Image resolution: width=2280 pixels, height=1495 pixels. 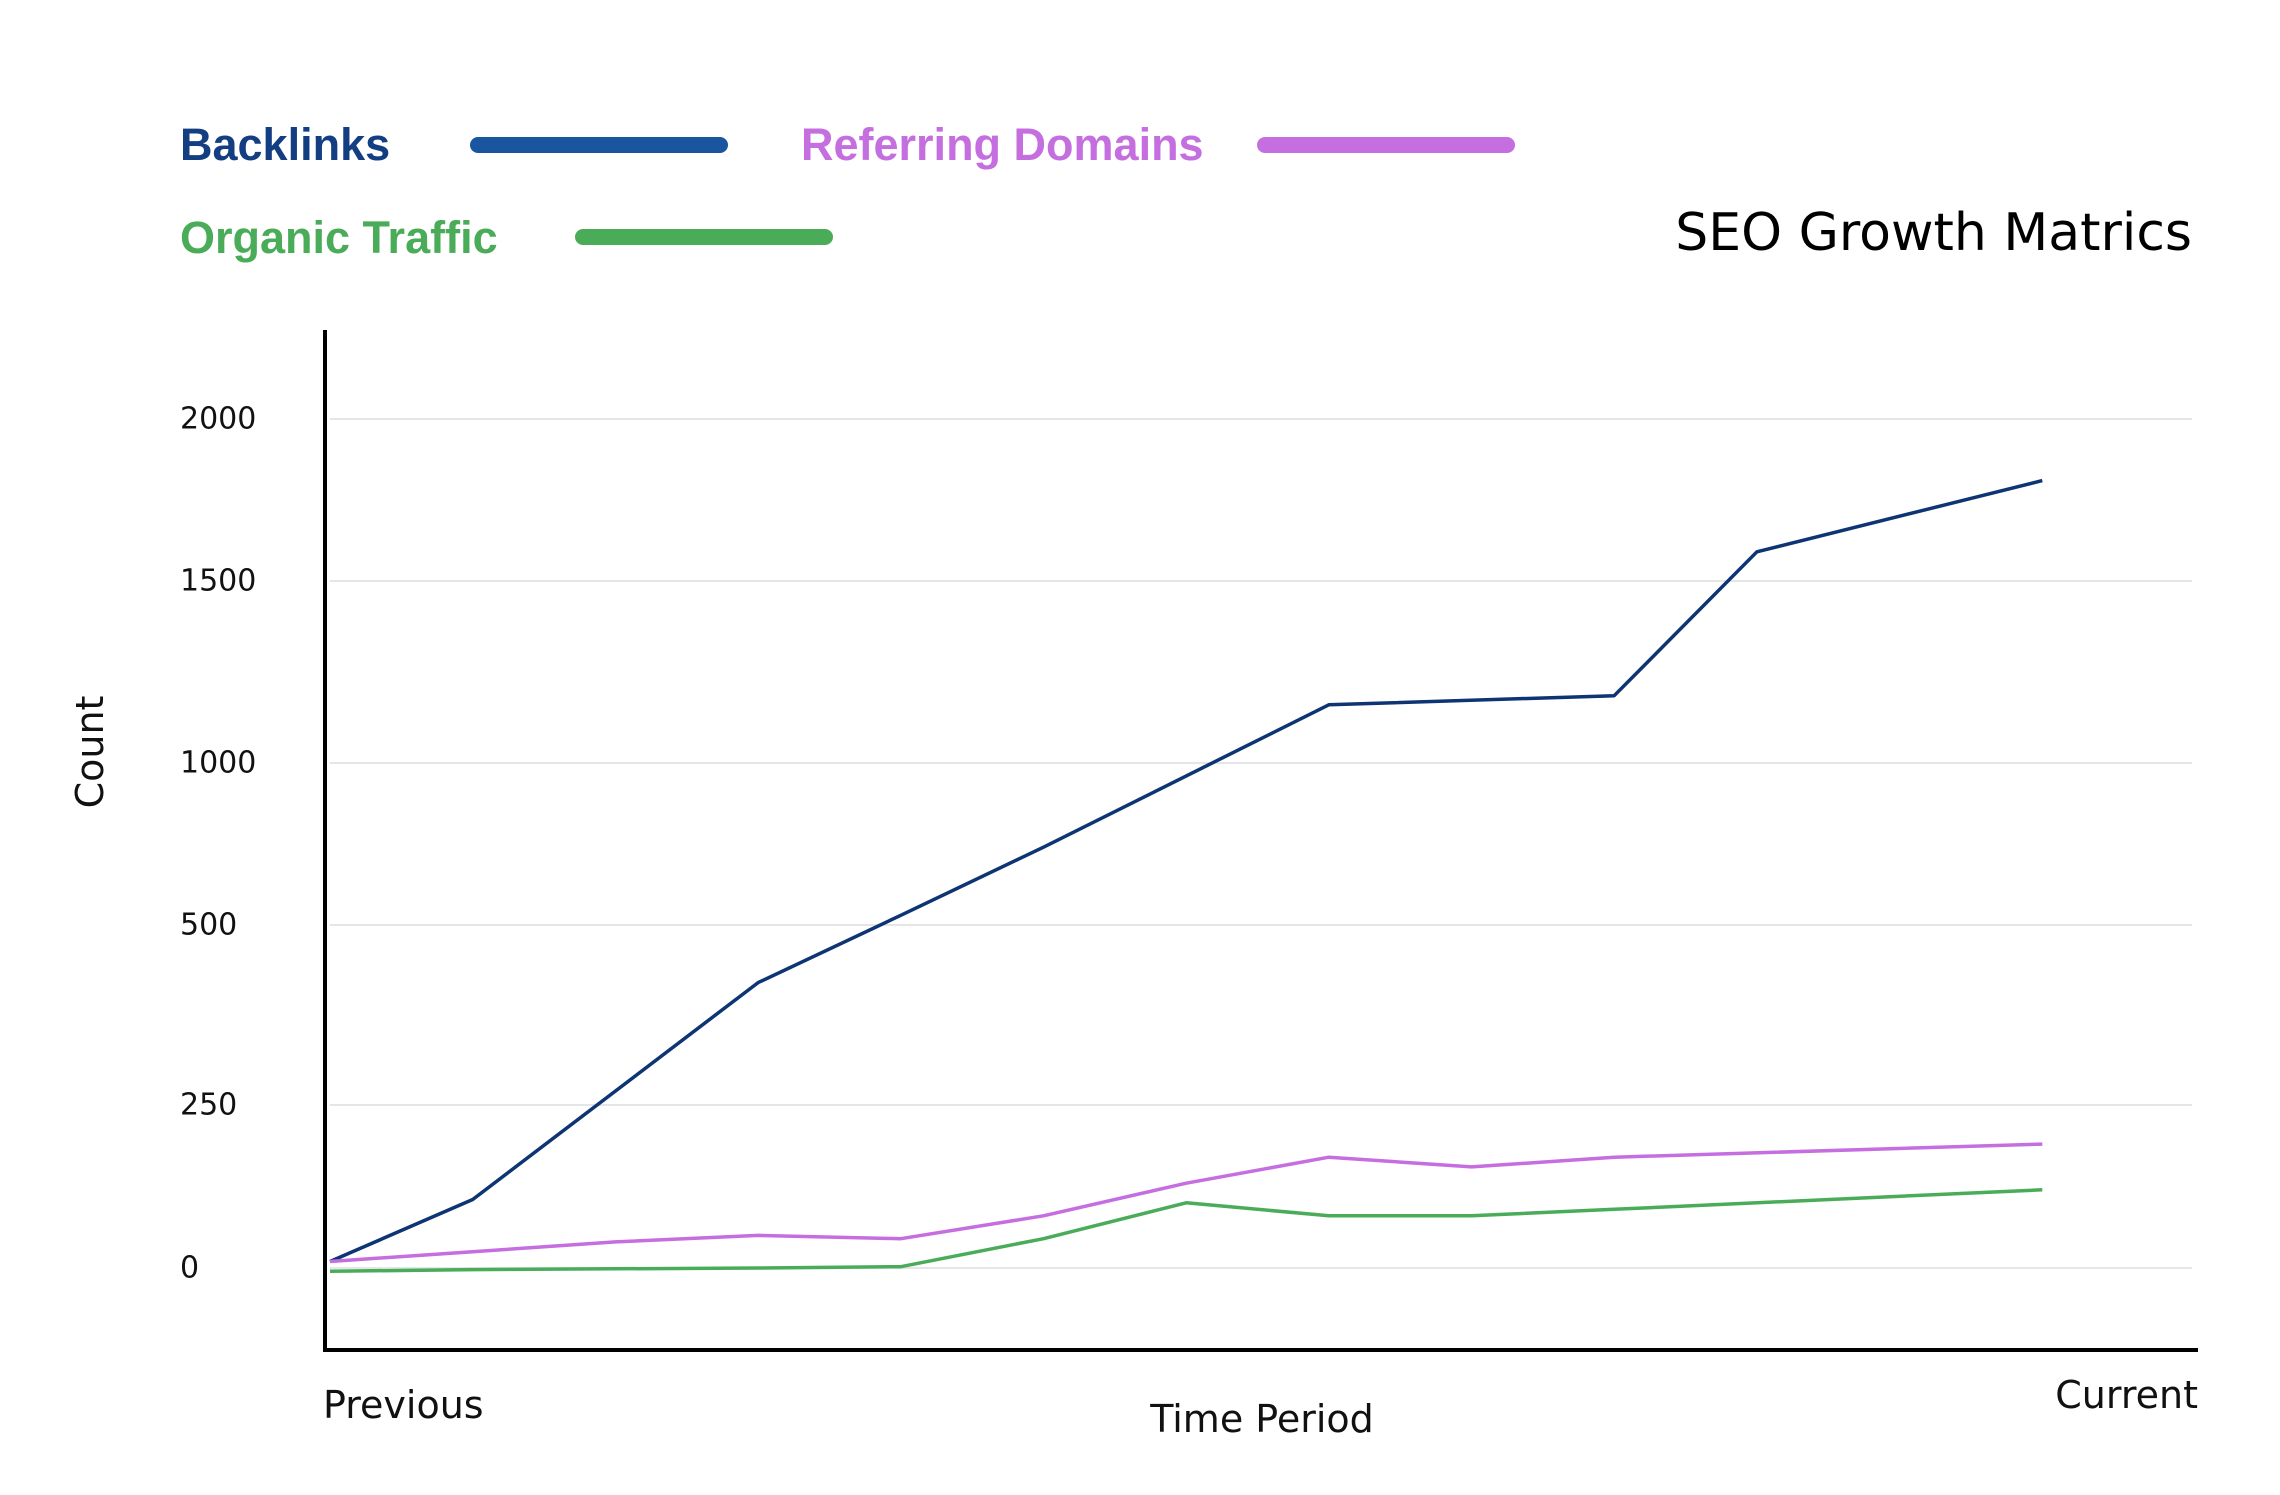 I want to click on legend-item-organic-traffic: Organic Traffic, so click(x=506, y=237).